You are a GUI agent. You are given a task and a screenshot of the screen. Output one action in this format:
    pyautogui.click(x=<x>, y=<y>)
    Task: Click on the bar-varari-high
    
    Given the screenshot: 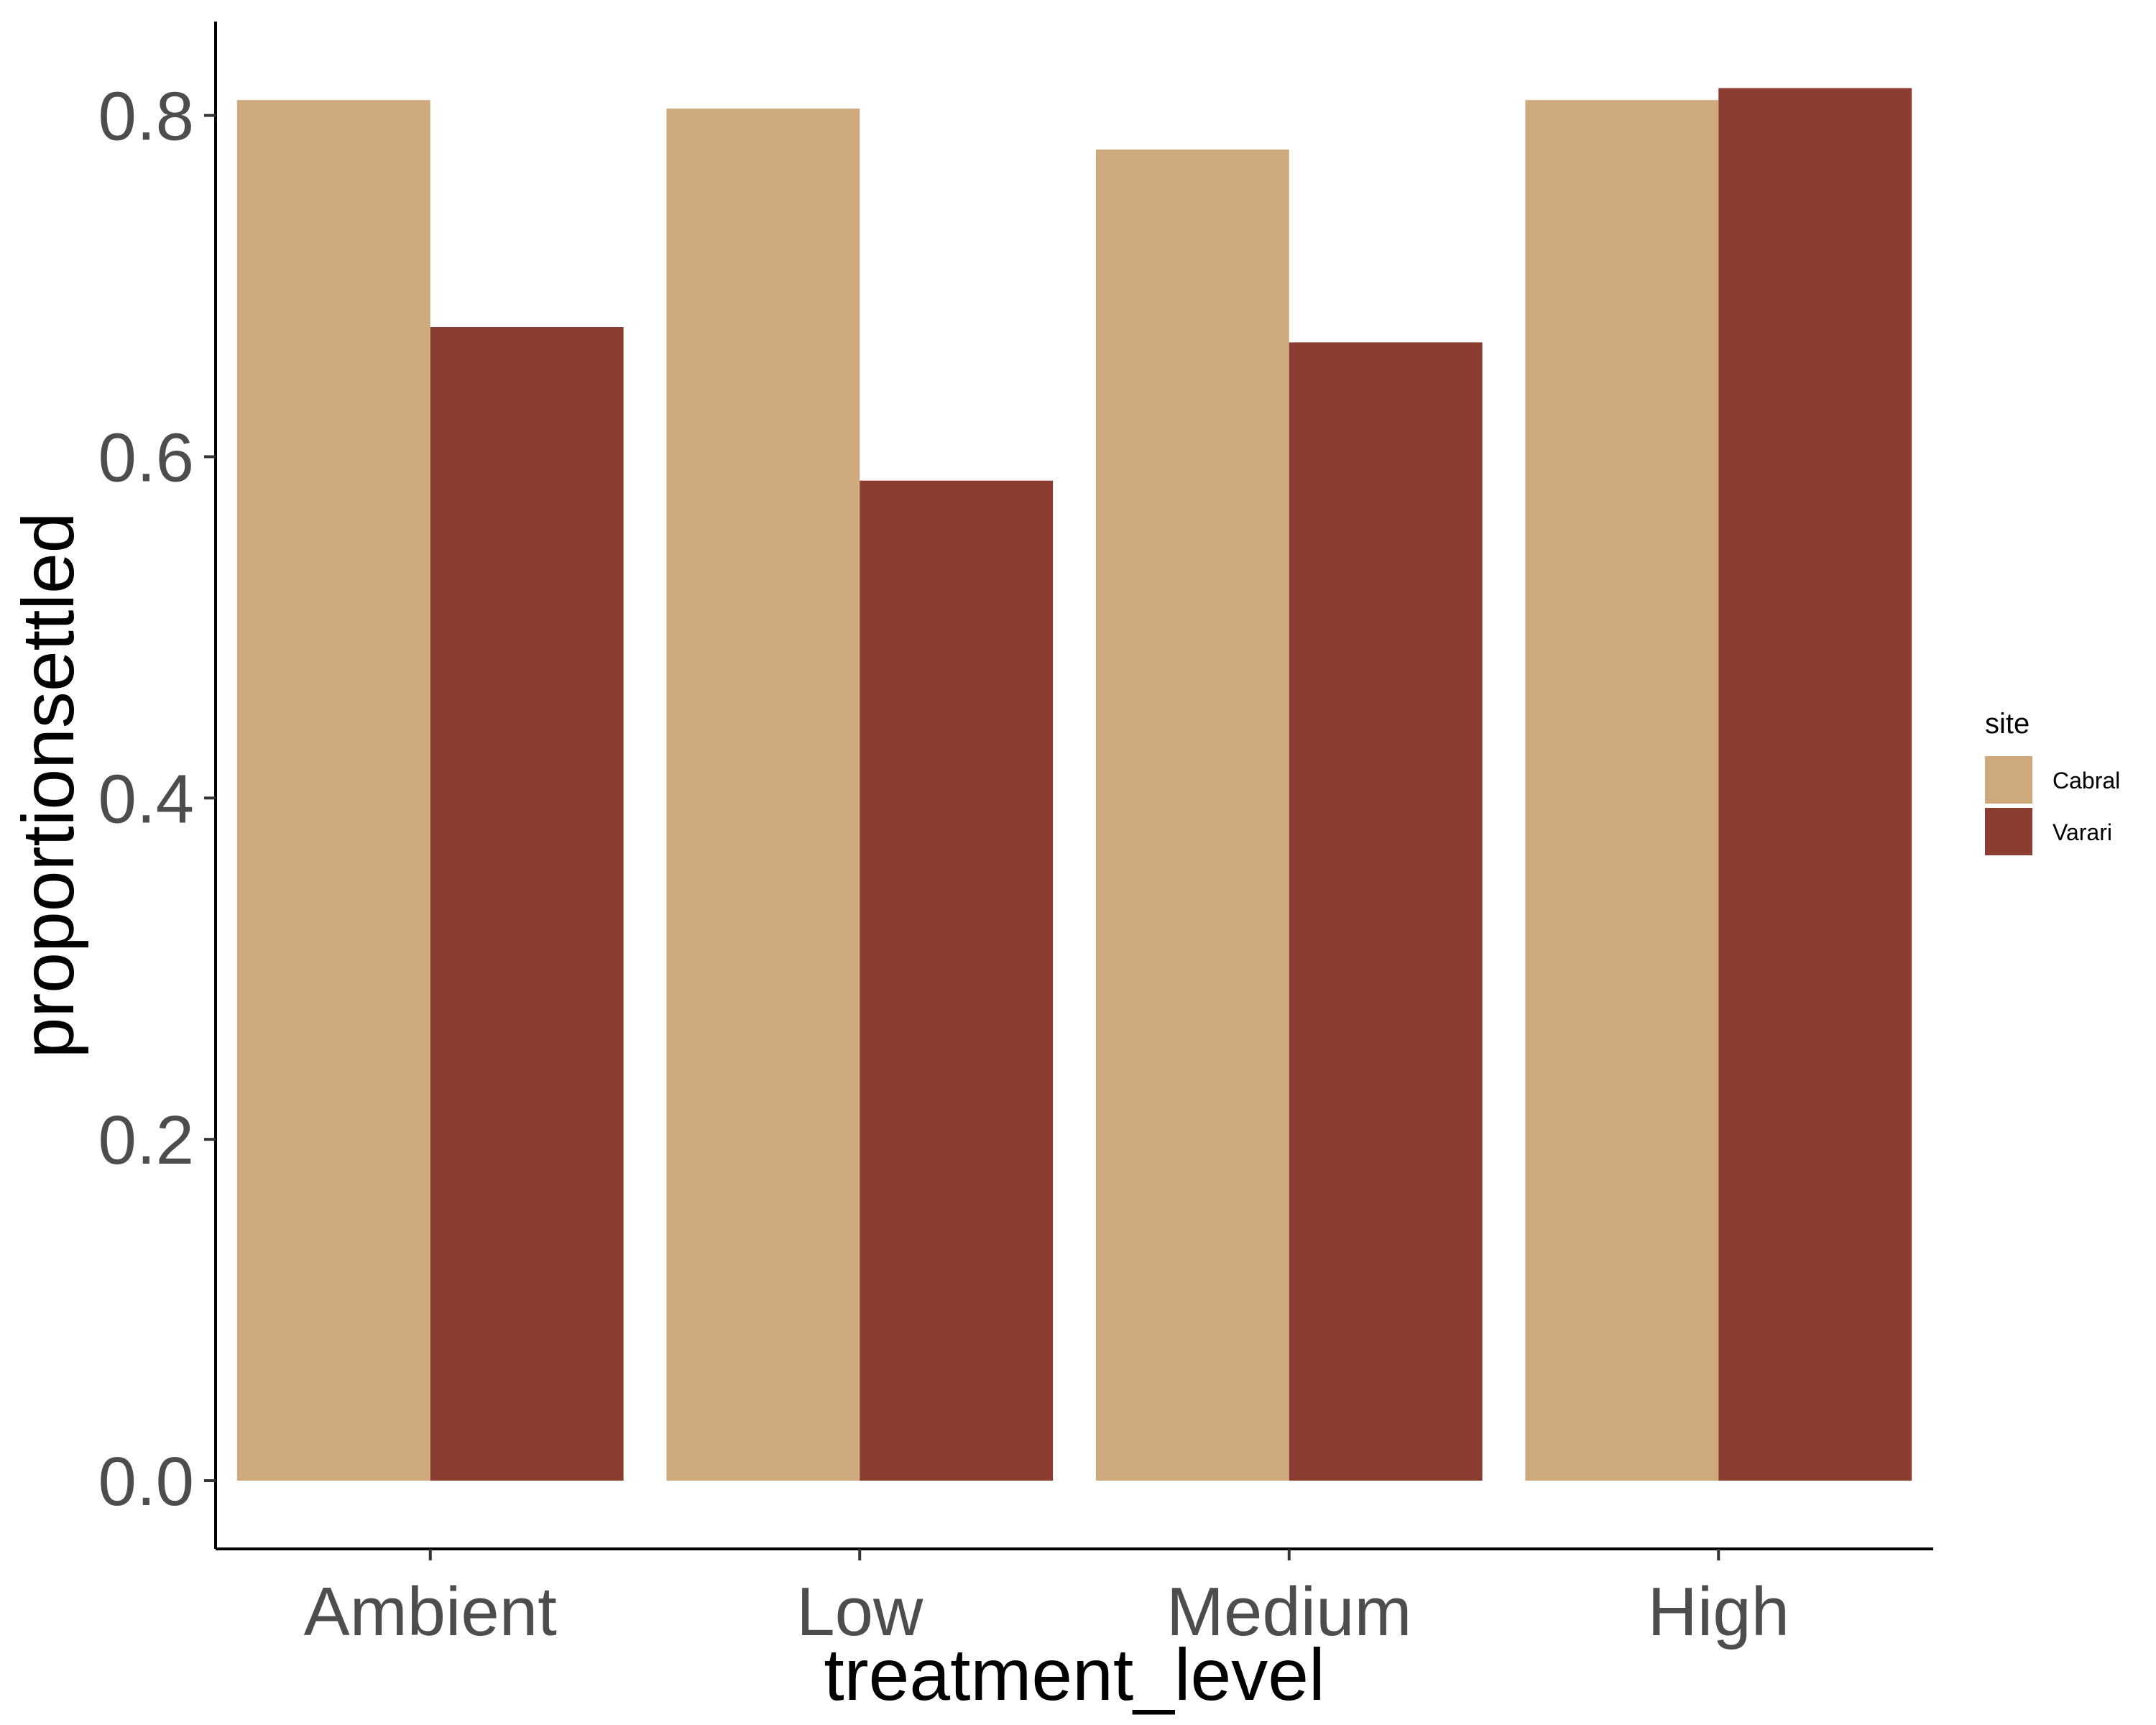 What is the action you would take?
    pyautogui.click(x=1815, y=784)
    